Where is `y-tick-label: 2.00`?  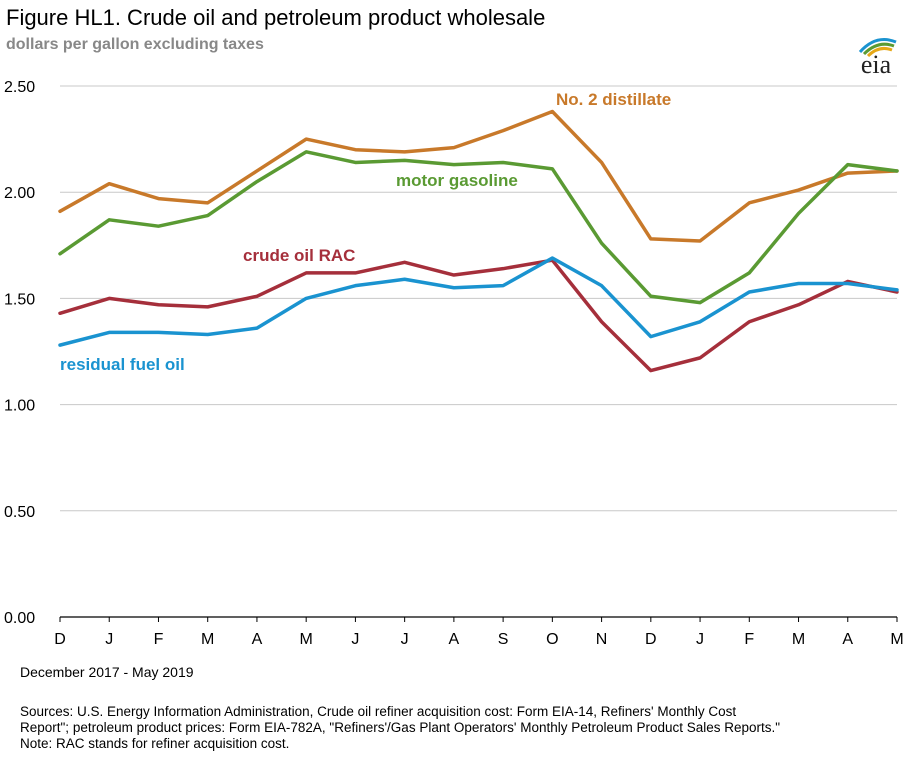 y-tick-label: 2.00 is located at coordinates (19, 193).